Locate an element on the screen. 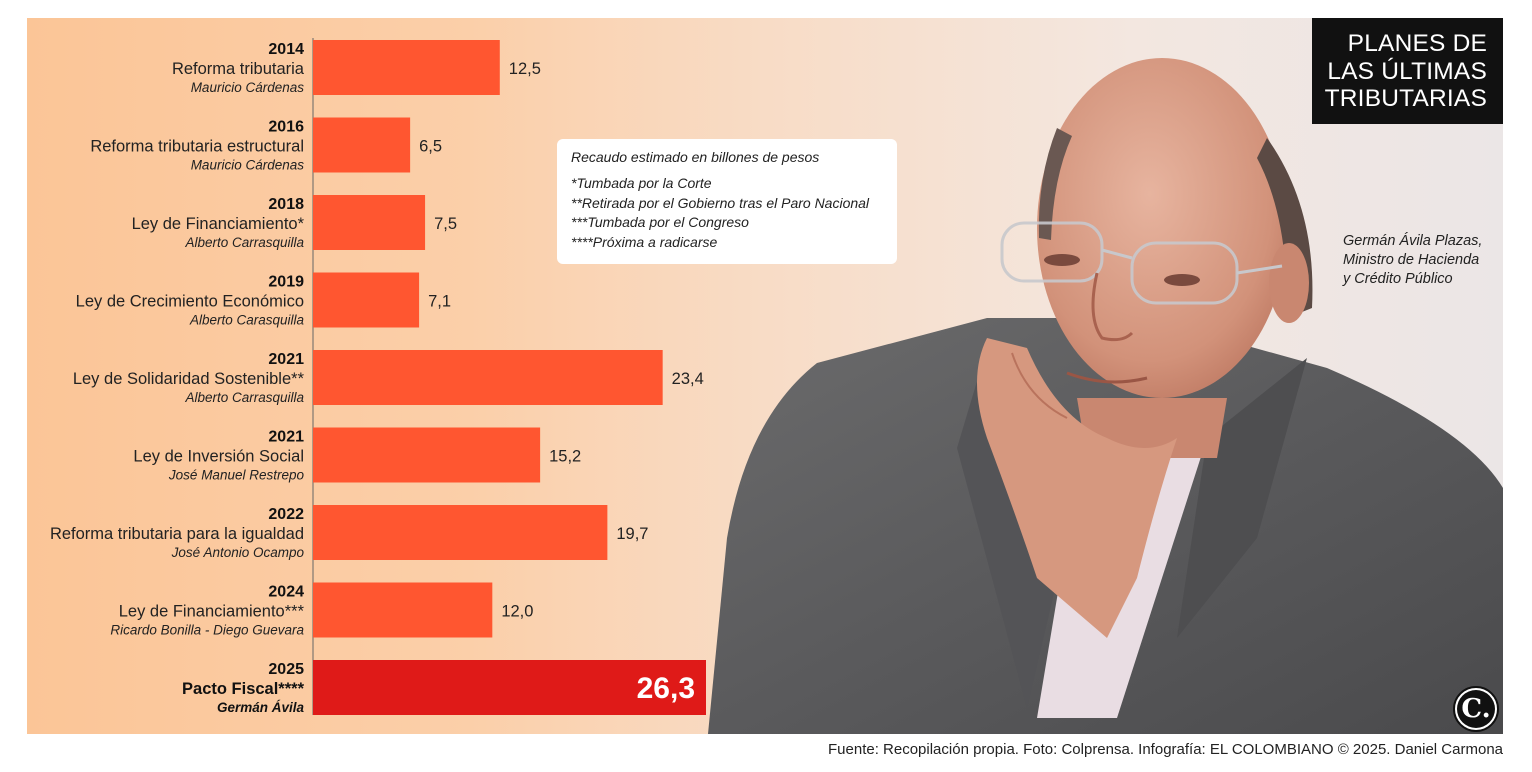 This screenshot has height=772, width=1532. category-year: 2022 is located at coordinates (286, 514).